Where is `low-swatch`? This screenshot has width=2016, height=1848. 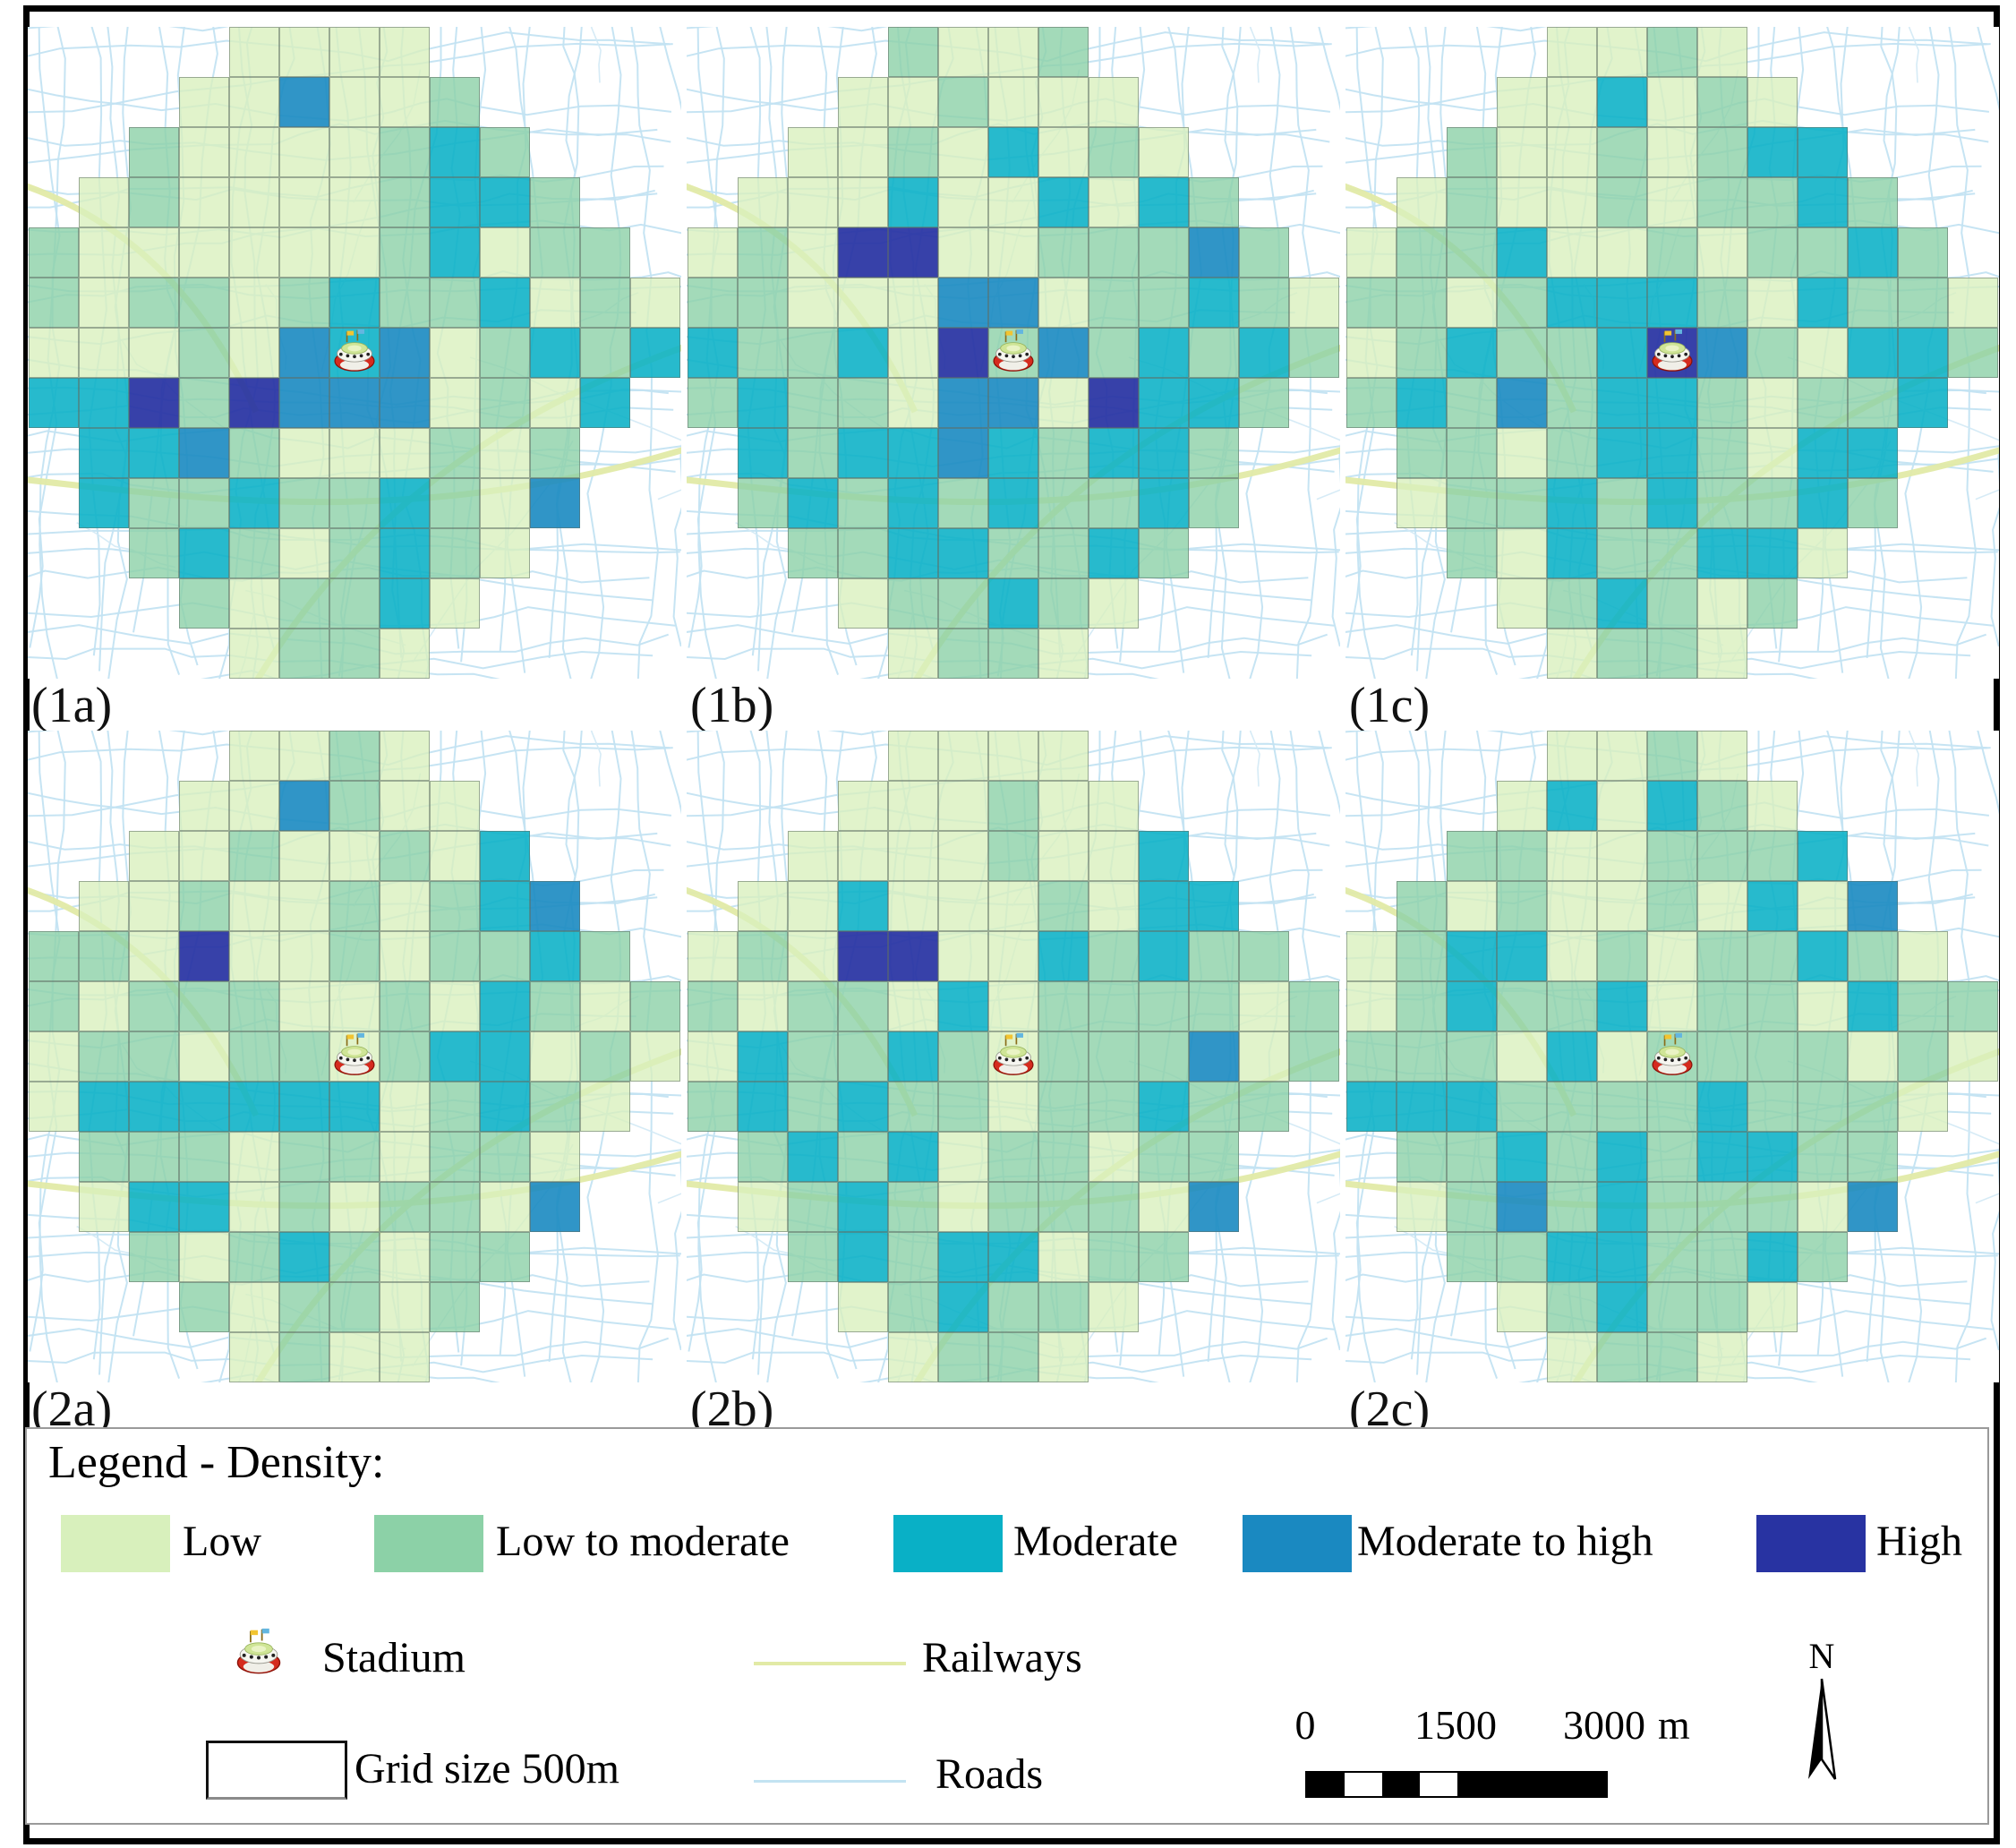 low-swatch is located at coordinates (115, 1543).